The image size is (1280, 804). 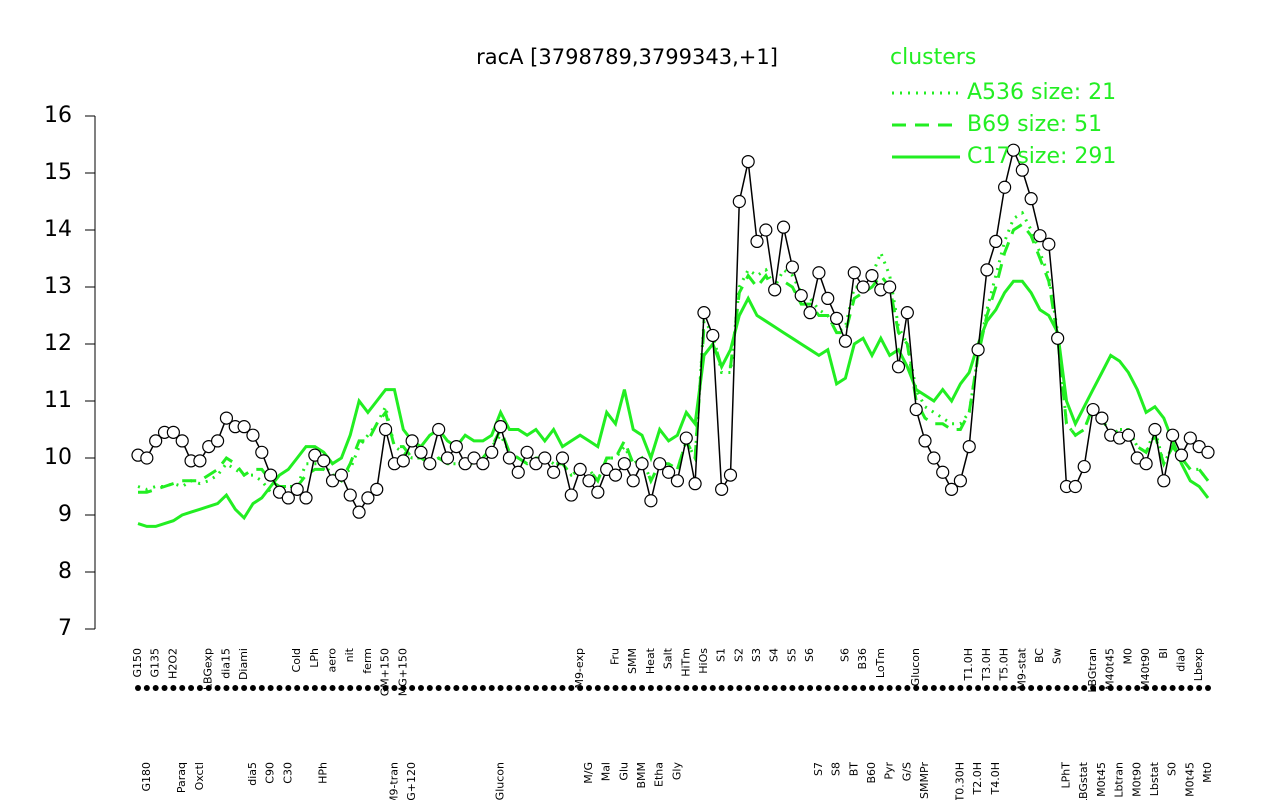 I want to click on x-tick-label: T0.30H, so click(x=959, y=781).